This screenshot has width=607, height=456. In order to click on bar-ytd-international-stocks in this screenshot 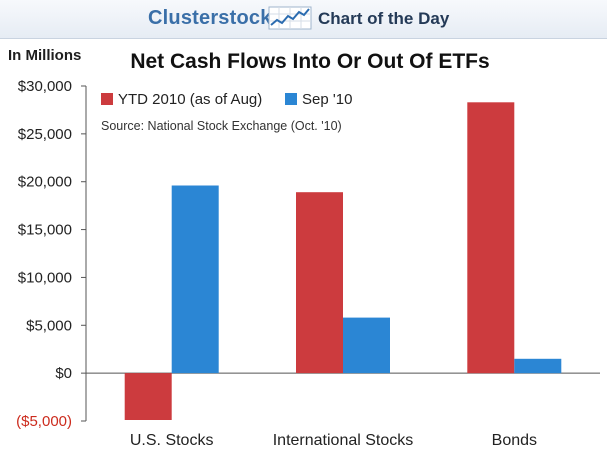, I will do `click(319, 283)`.